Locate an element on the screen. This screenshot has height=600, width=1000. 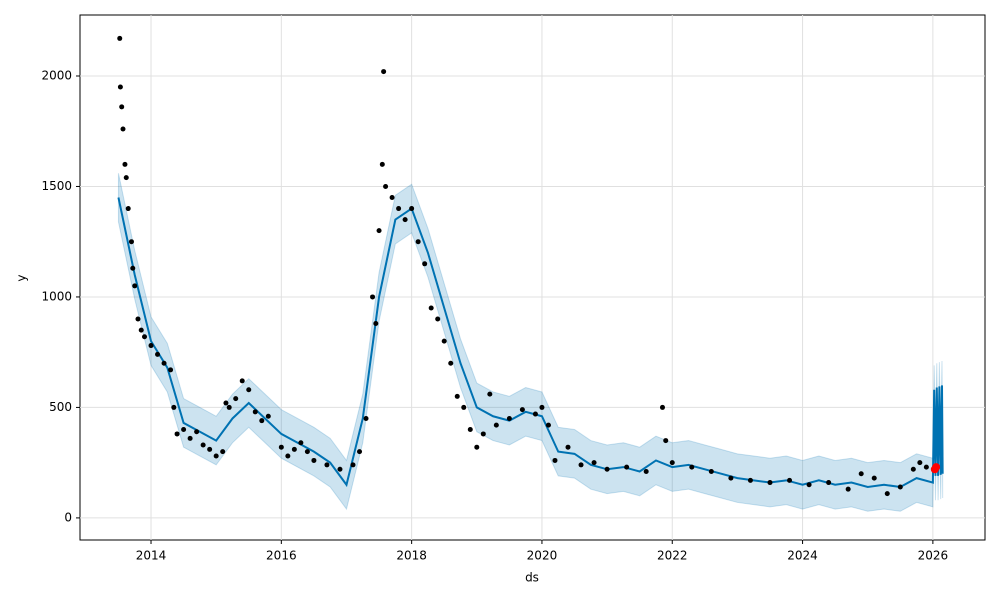
y-tick-label: 2000 is located at coordinates (56, 75).